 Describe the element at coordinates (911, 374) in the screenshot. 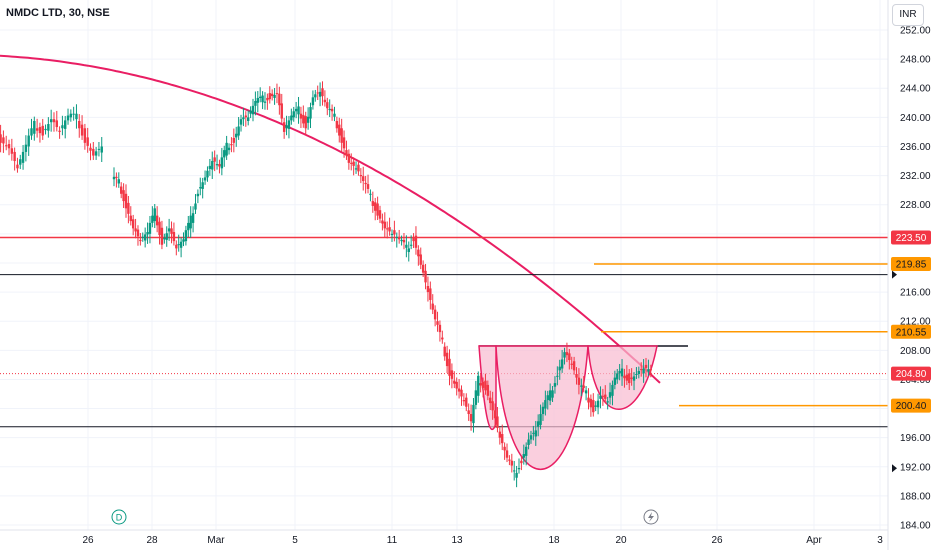

I see `price-label-last: 204.80` at that location.